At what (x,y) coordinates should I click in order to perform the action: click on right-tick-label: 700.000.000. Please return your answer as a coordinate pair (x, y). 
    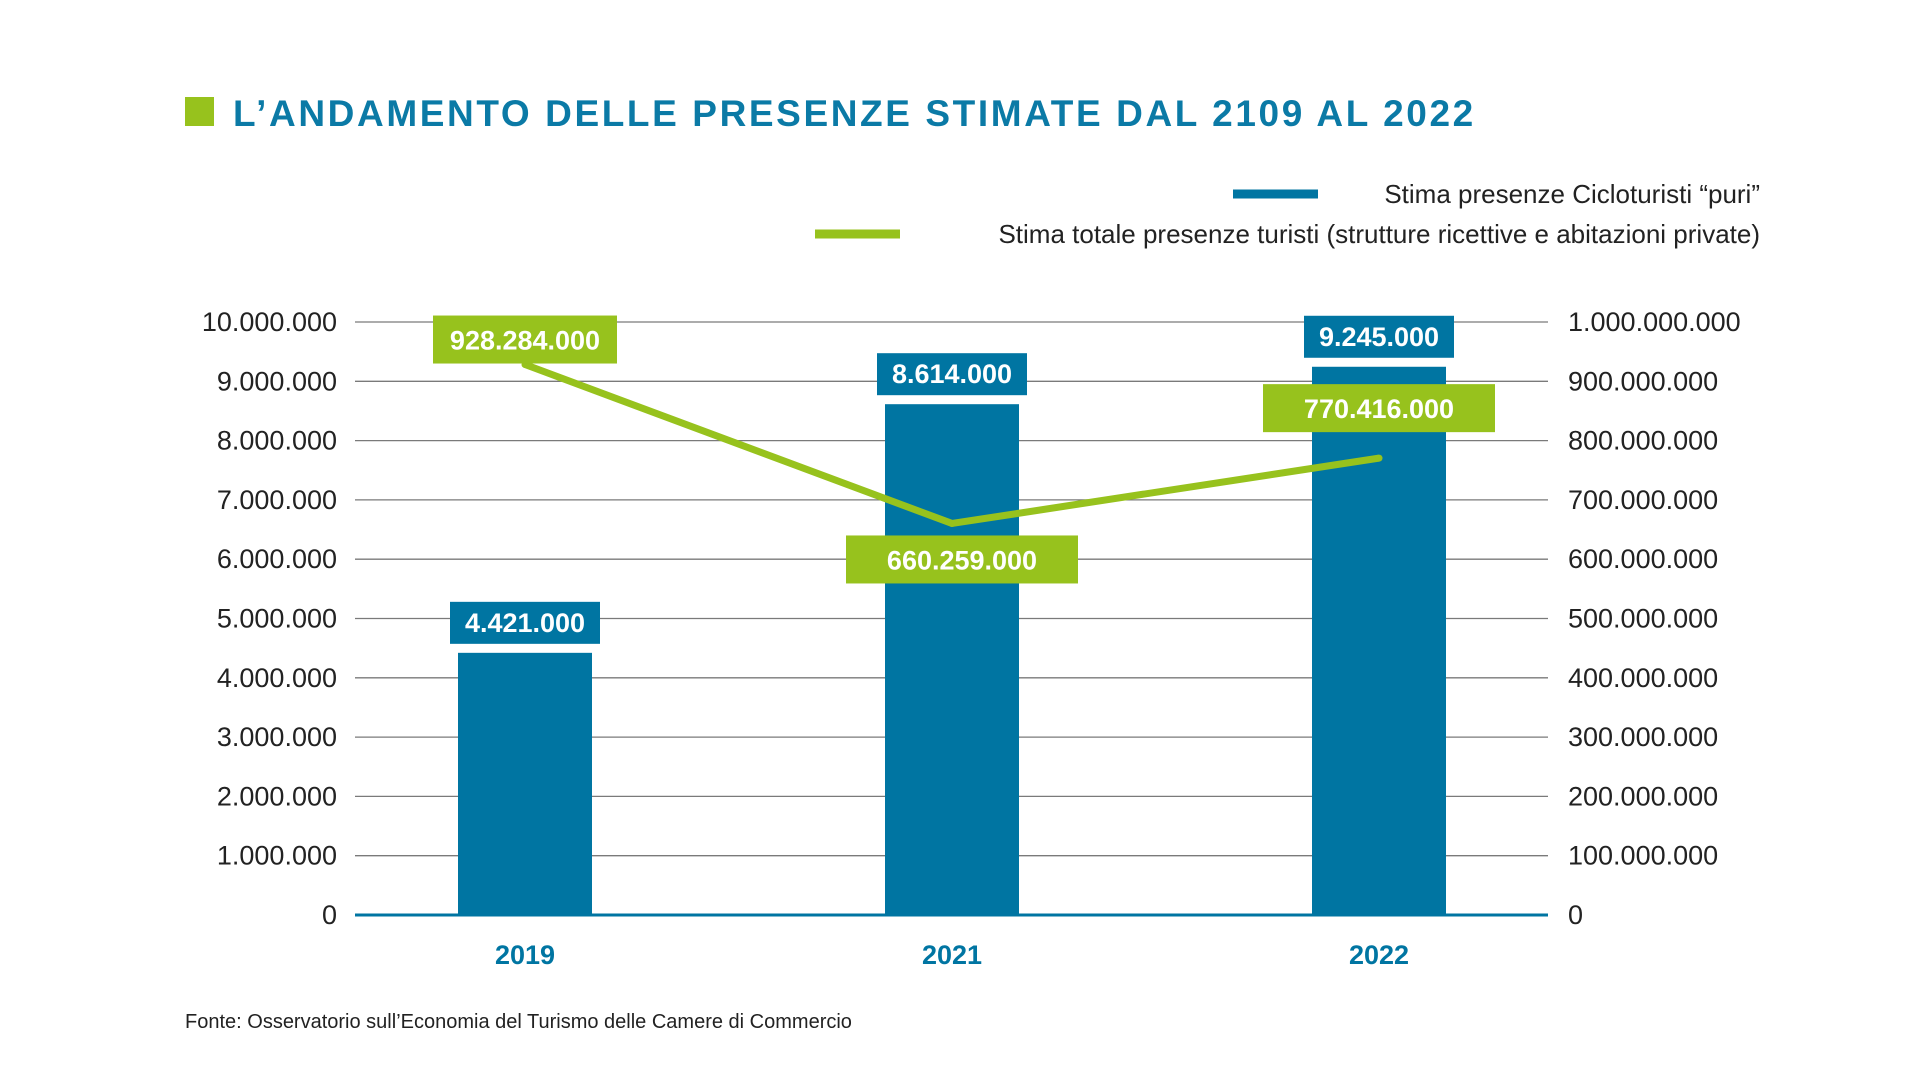
    Looking at the image, I should click on (1643, 500).